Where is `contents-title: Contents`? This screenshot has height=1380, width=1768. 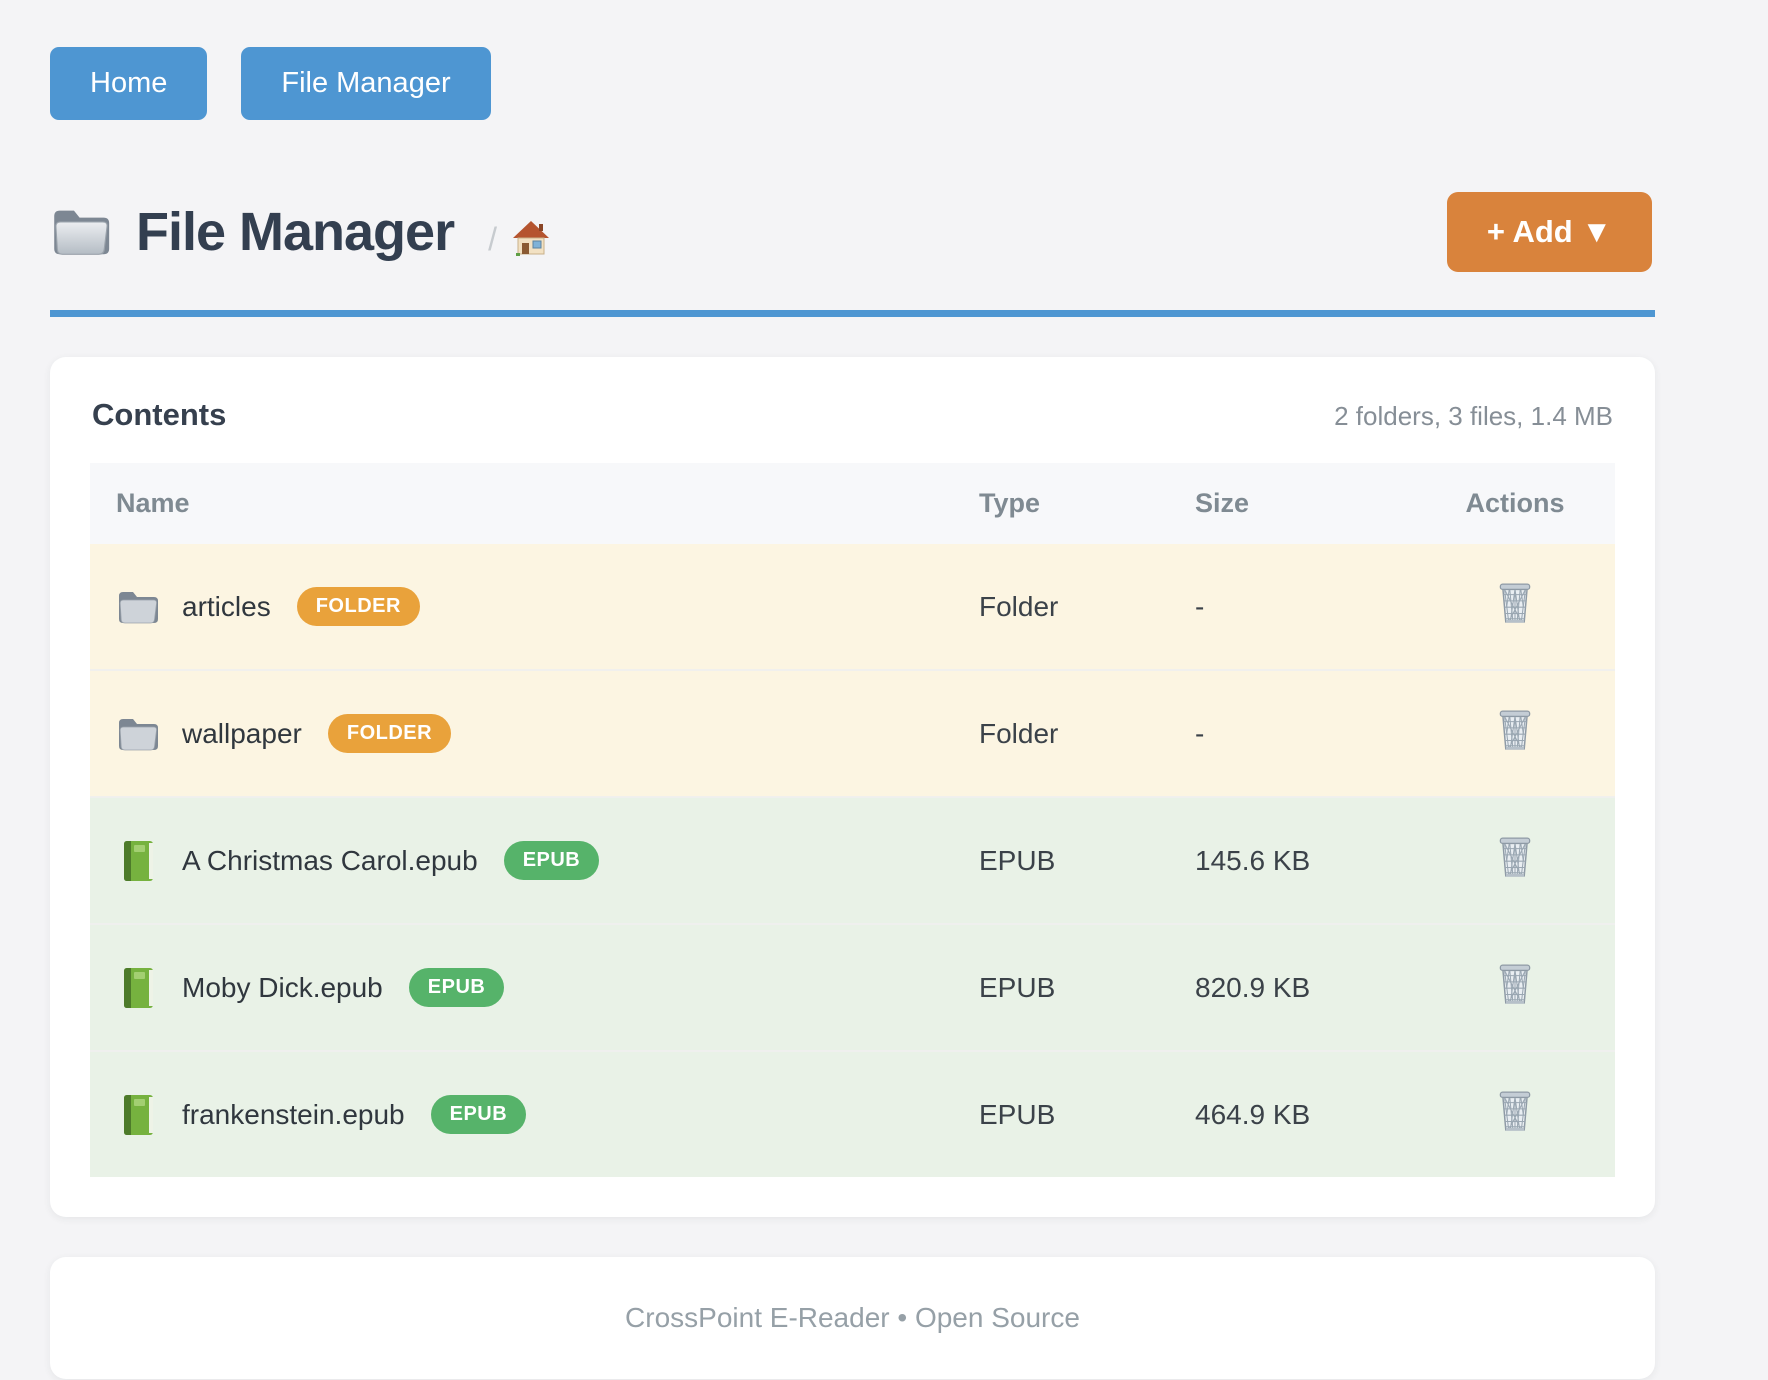
contents-title: Contents is located at coordinates (159, 414).